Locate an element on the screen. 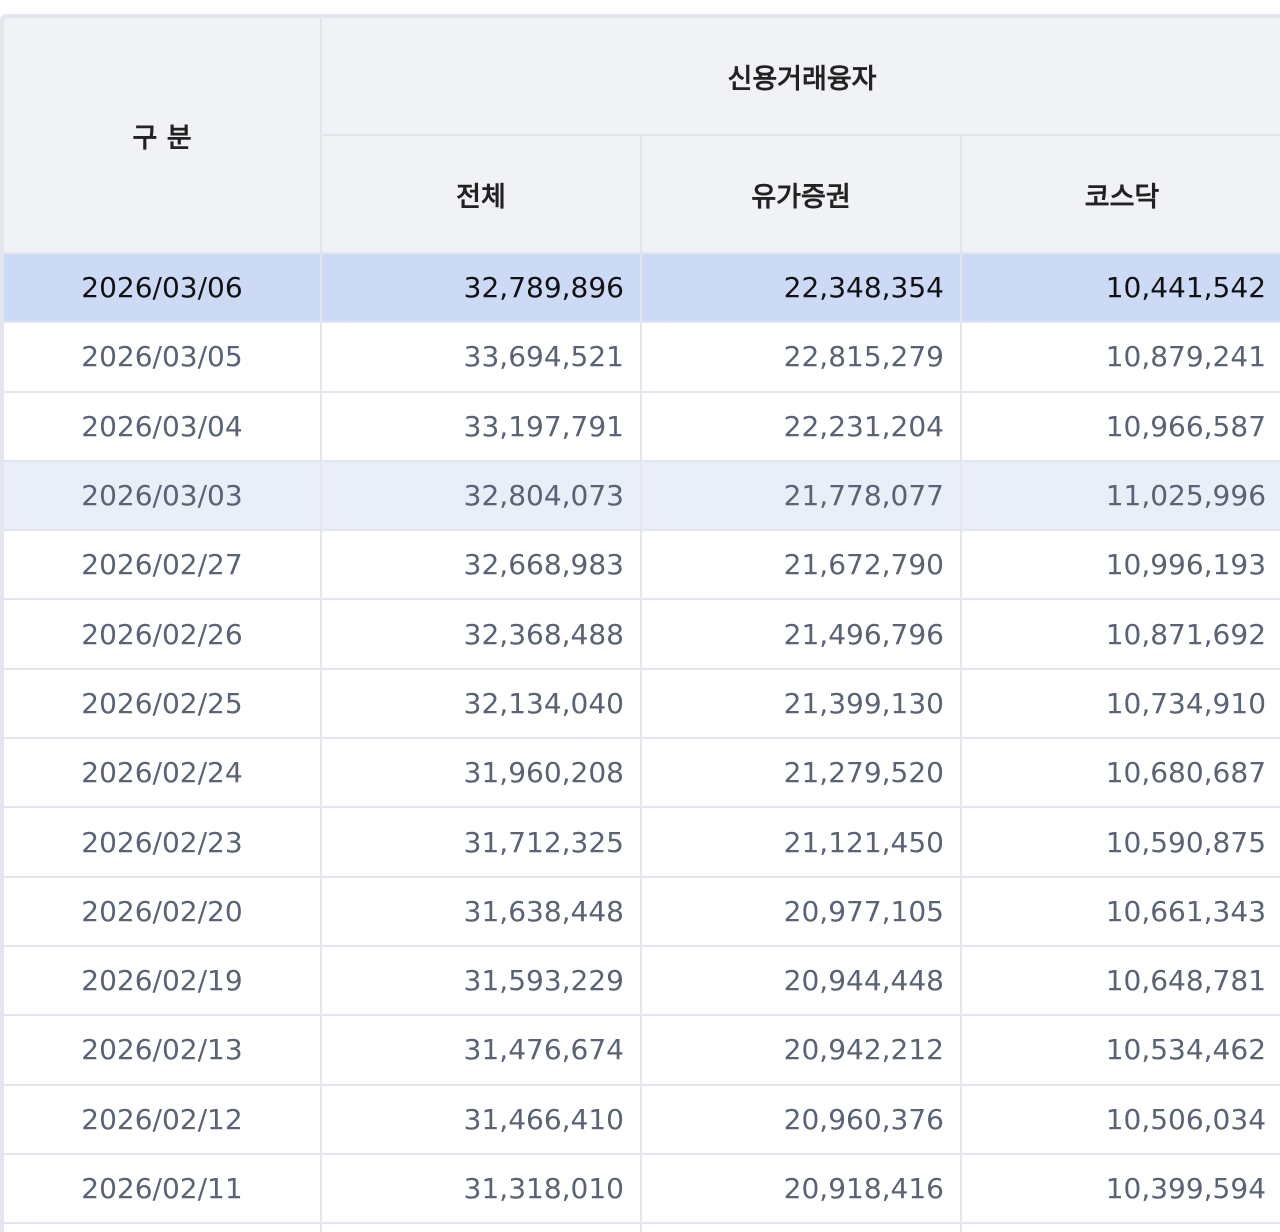 The width and height of the screenshot is (1280, 1232). date-cell: 2026/02/27 is located at coordinates (162, 565).